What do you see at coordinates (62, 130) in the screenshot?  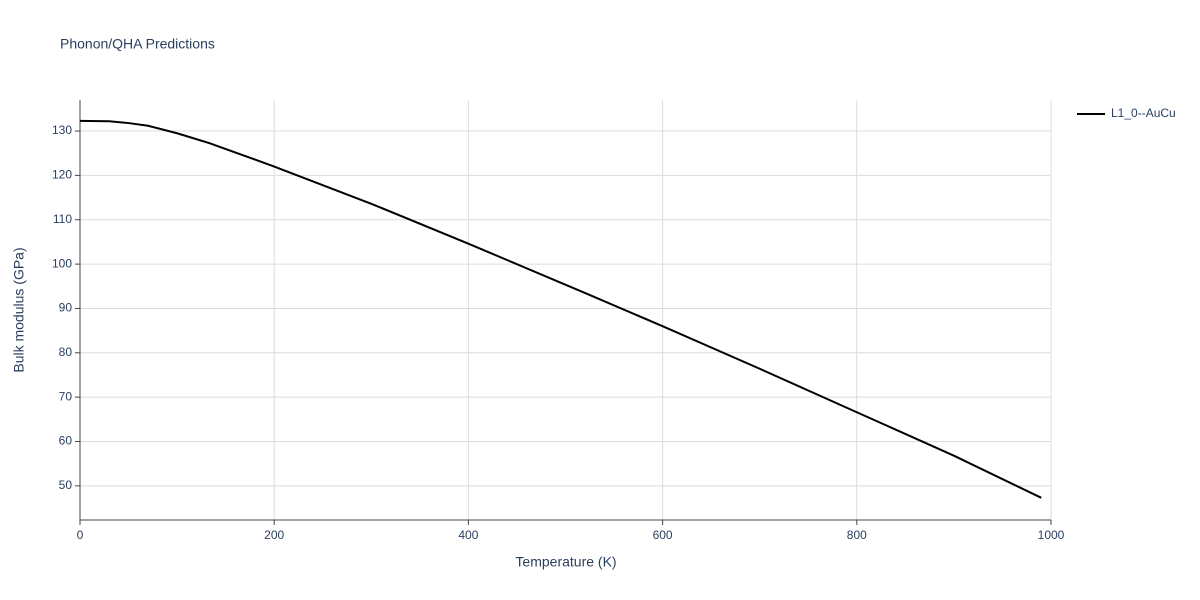 I see `y-tick-label: 130` at bounding box center [62, 130].